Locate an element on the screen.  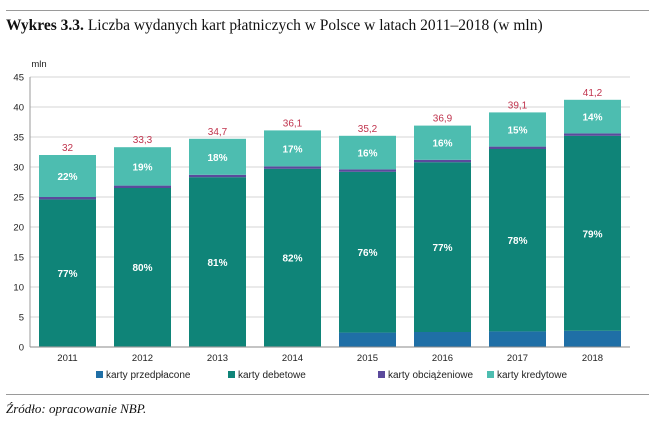
bar-total-label: 39,1 is located at coordinates (518, 105).